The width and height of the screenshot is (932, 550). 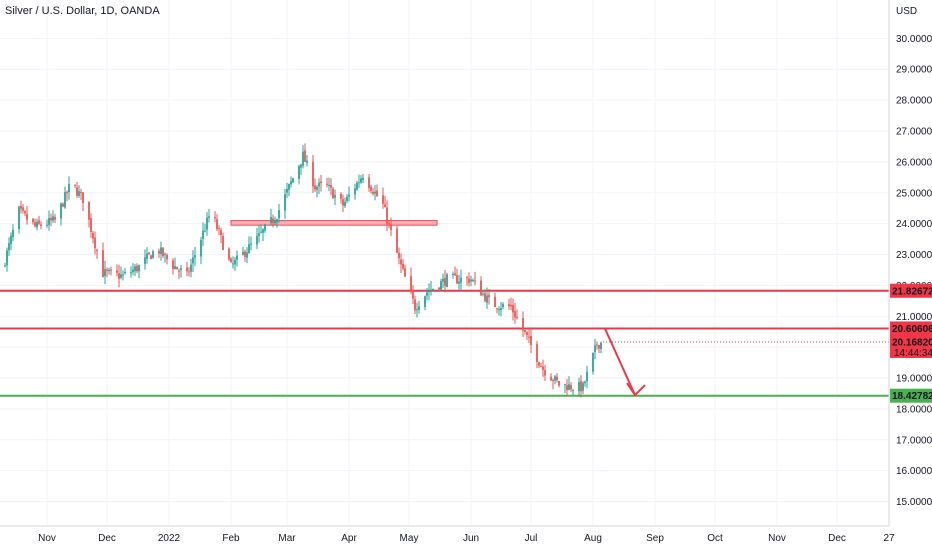 What do you see at coordinates (334, 223) in the screenshot?
I see `resistance-zone-box` at bounding box center [334, 223].